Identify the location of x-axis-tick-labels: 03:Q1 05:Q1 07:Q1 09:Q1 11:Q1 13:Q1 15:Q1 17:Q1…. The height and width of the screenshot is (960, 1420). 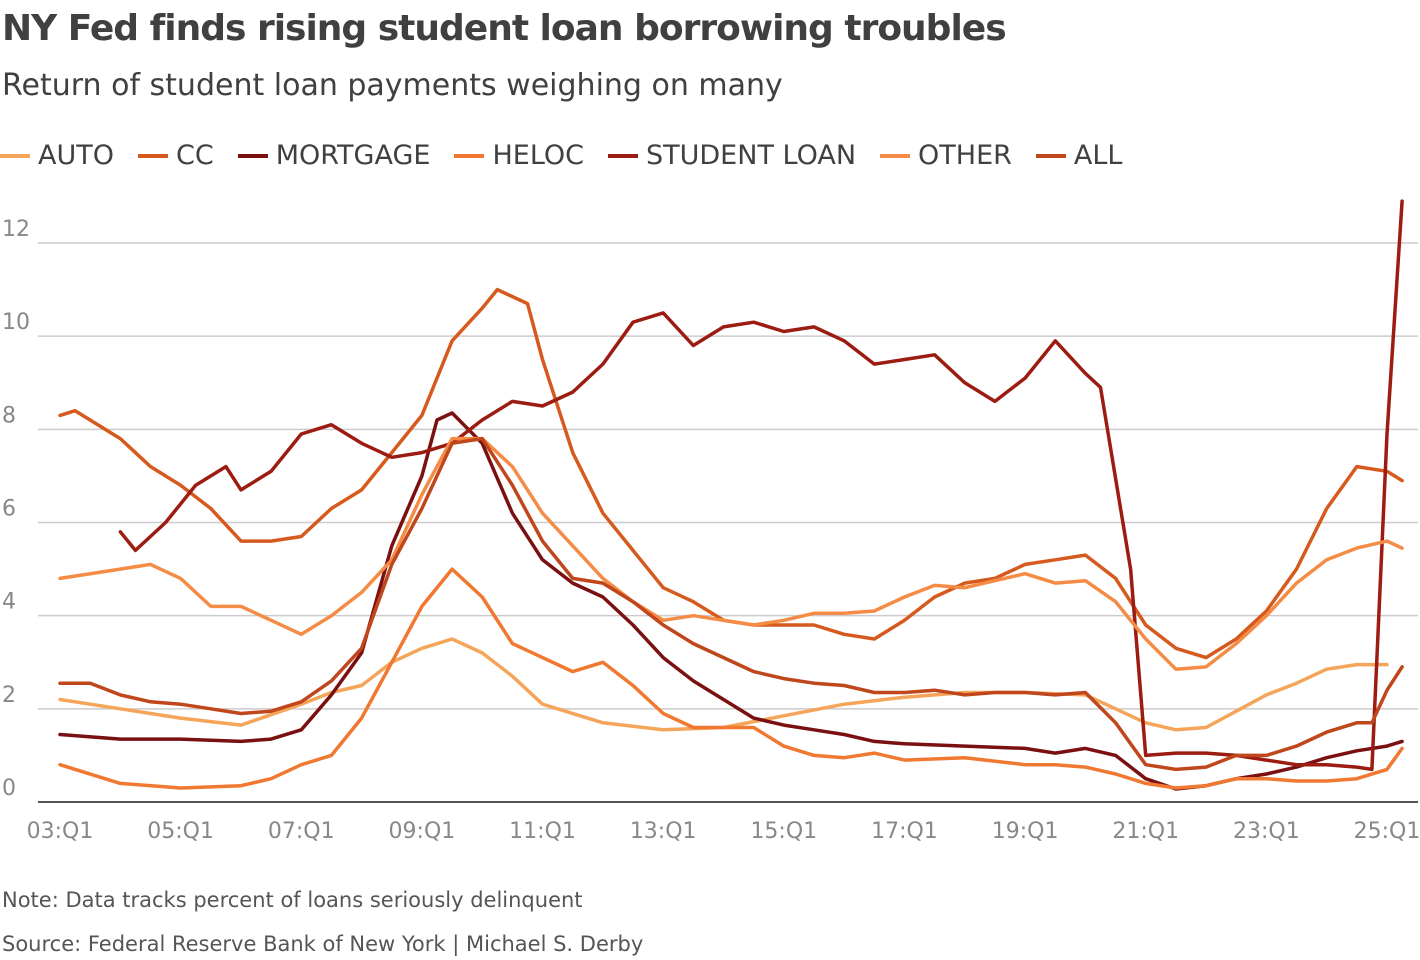
(723, 831).